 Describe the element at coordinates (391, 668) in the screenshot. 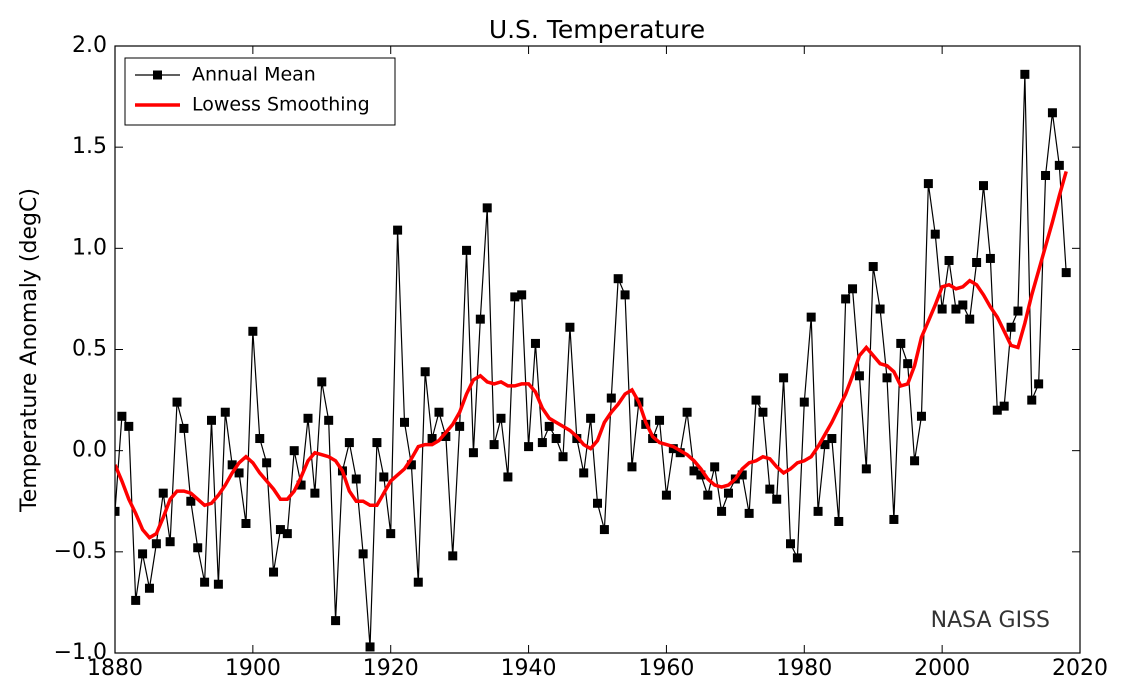

I see `x-tick-label: 1920` at that location.